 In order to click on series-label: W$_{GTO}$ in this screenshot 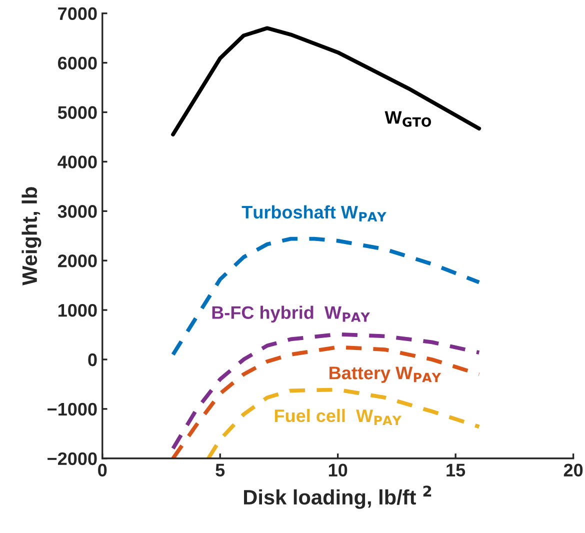, I will do `click(408, 119)`.